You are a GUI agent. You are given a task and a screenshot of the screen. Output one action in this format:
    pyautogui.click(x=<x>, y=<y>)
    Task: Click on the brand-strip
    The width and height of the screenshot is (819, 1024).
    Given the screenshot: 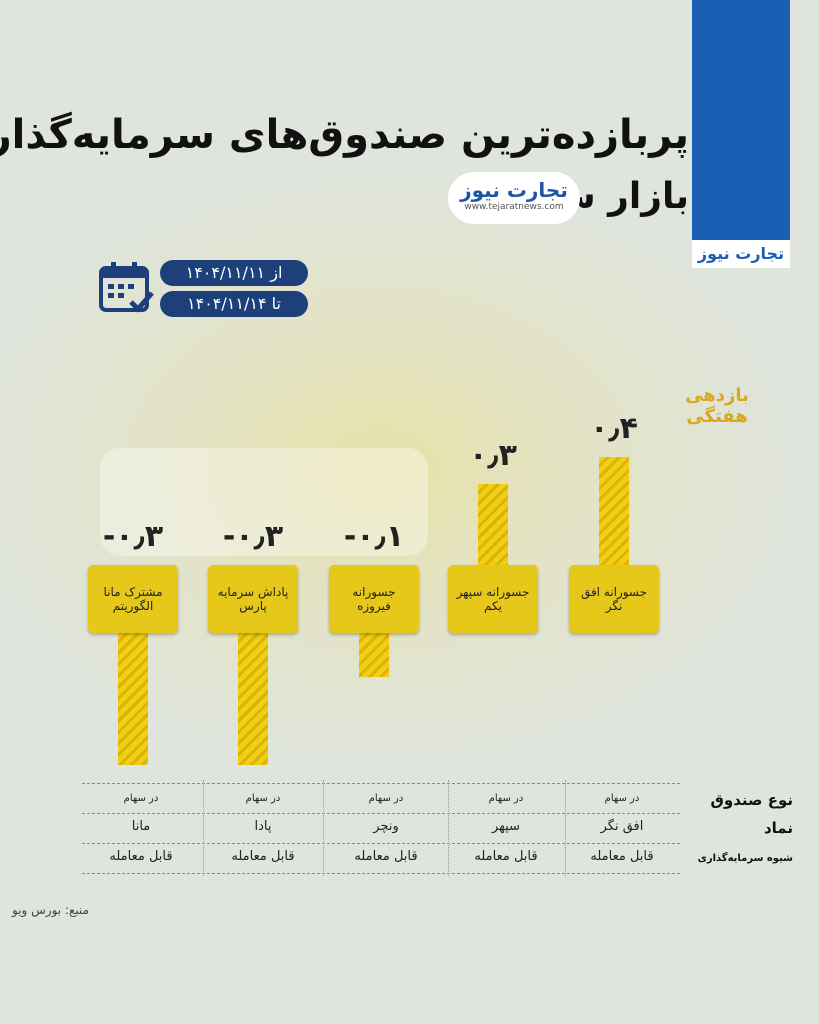 What is the action you would take?
    pyautogui.click(x=741, y=134)
    